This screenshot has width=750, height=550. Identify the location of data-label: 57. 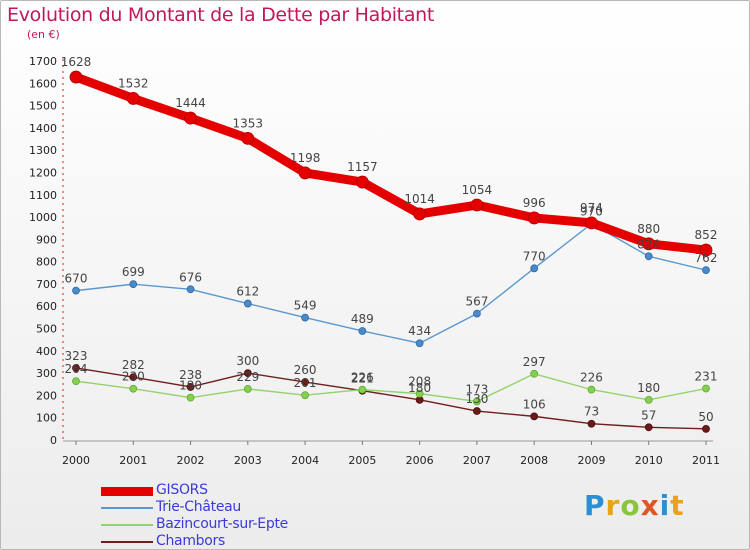
(648, 415).